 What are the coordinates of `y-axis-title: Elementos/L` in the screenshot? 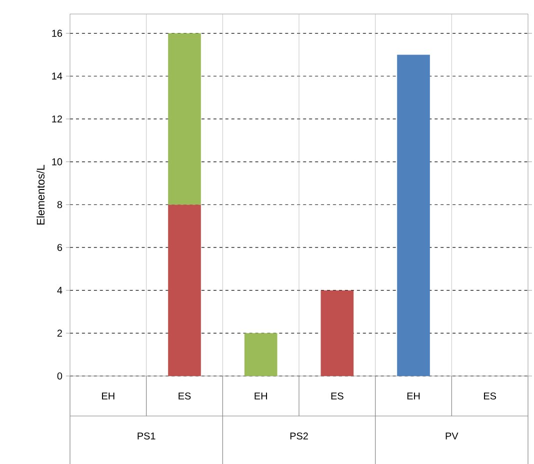 It's located at (40, 194).